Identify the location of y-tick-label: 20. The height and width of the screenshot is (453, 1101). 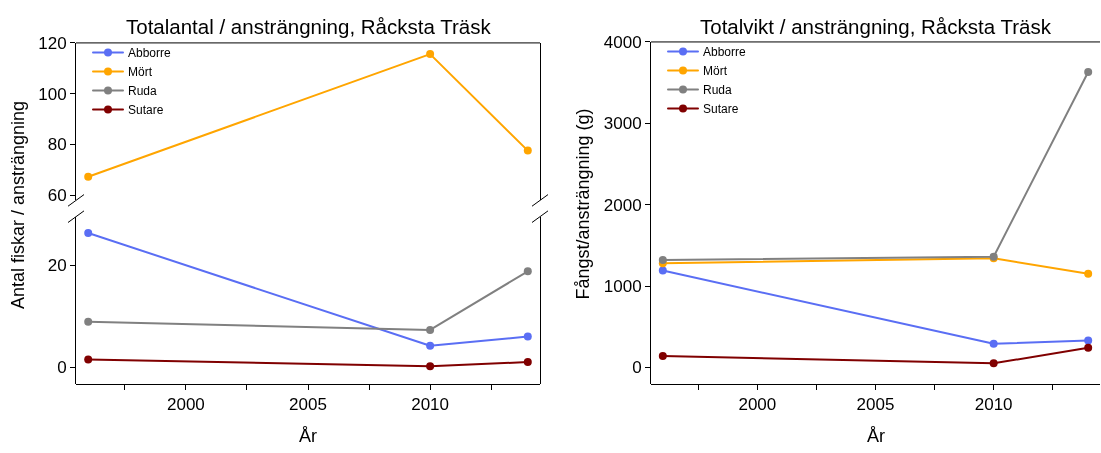
(57, 266).